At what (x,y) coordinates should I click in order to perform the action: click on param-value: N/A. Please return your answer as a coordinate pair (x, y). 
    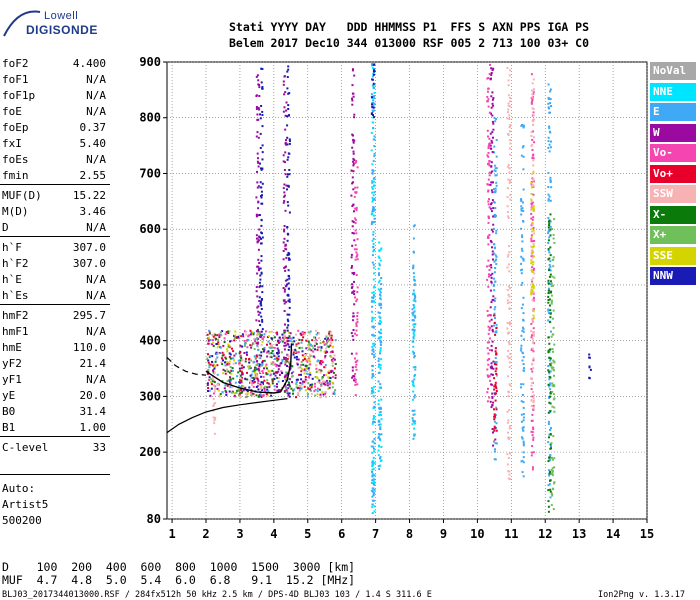
    Looking at the image, I should click on (96, 79).